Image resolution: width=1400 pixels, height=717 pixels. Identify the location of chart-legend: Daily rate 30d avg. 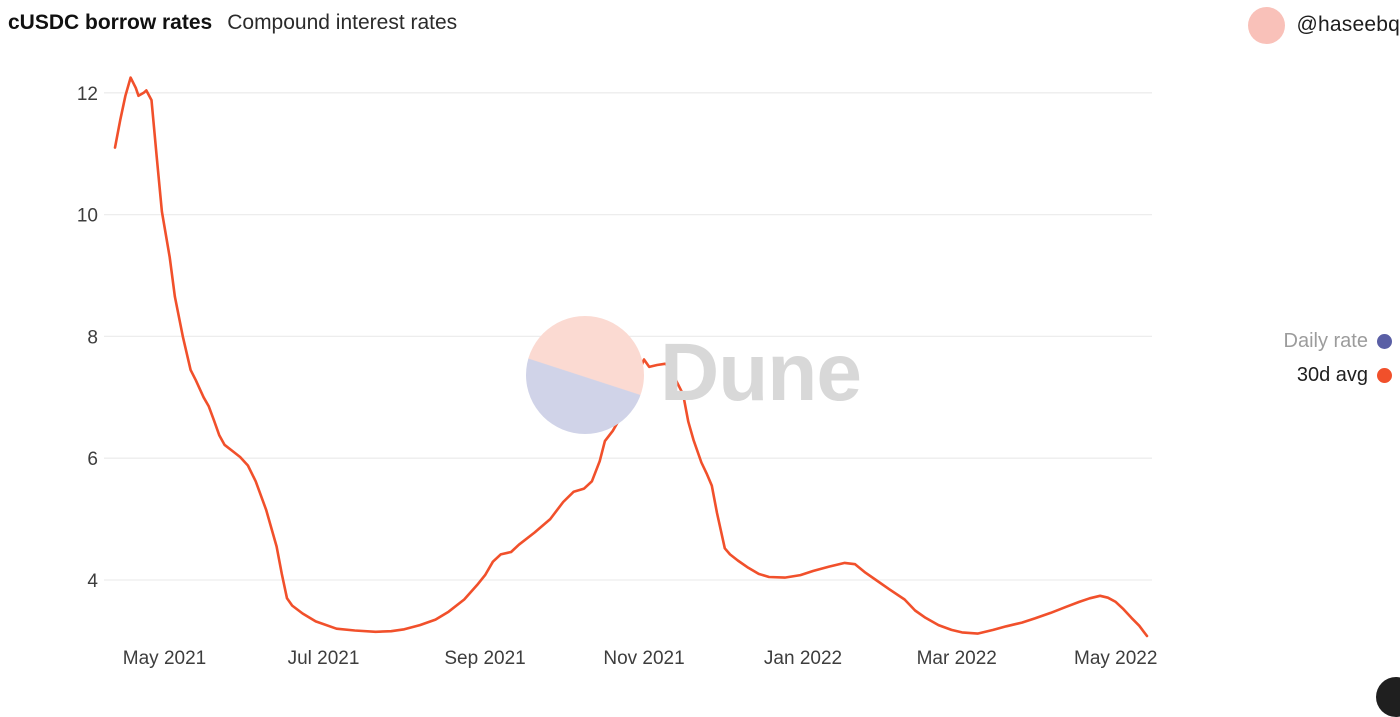
(1338, 358).